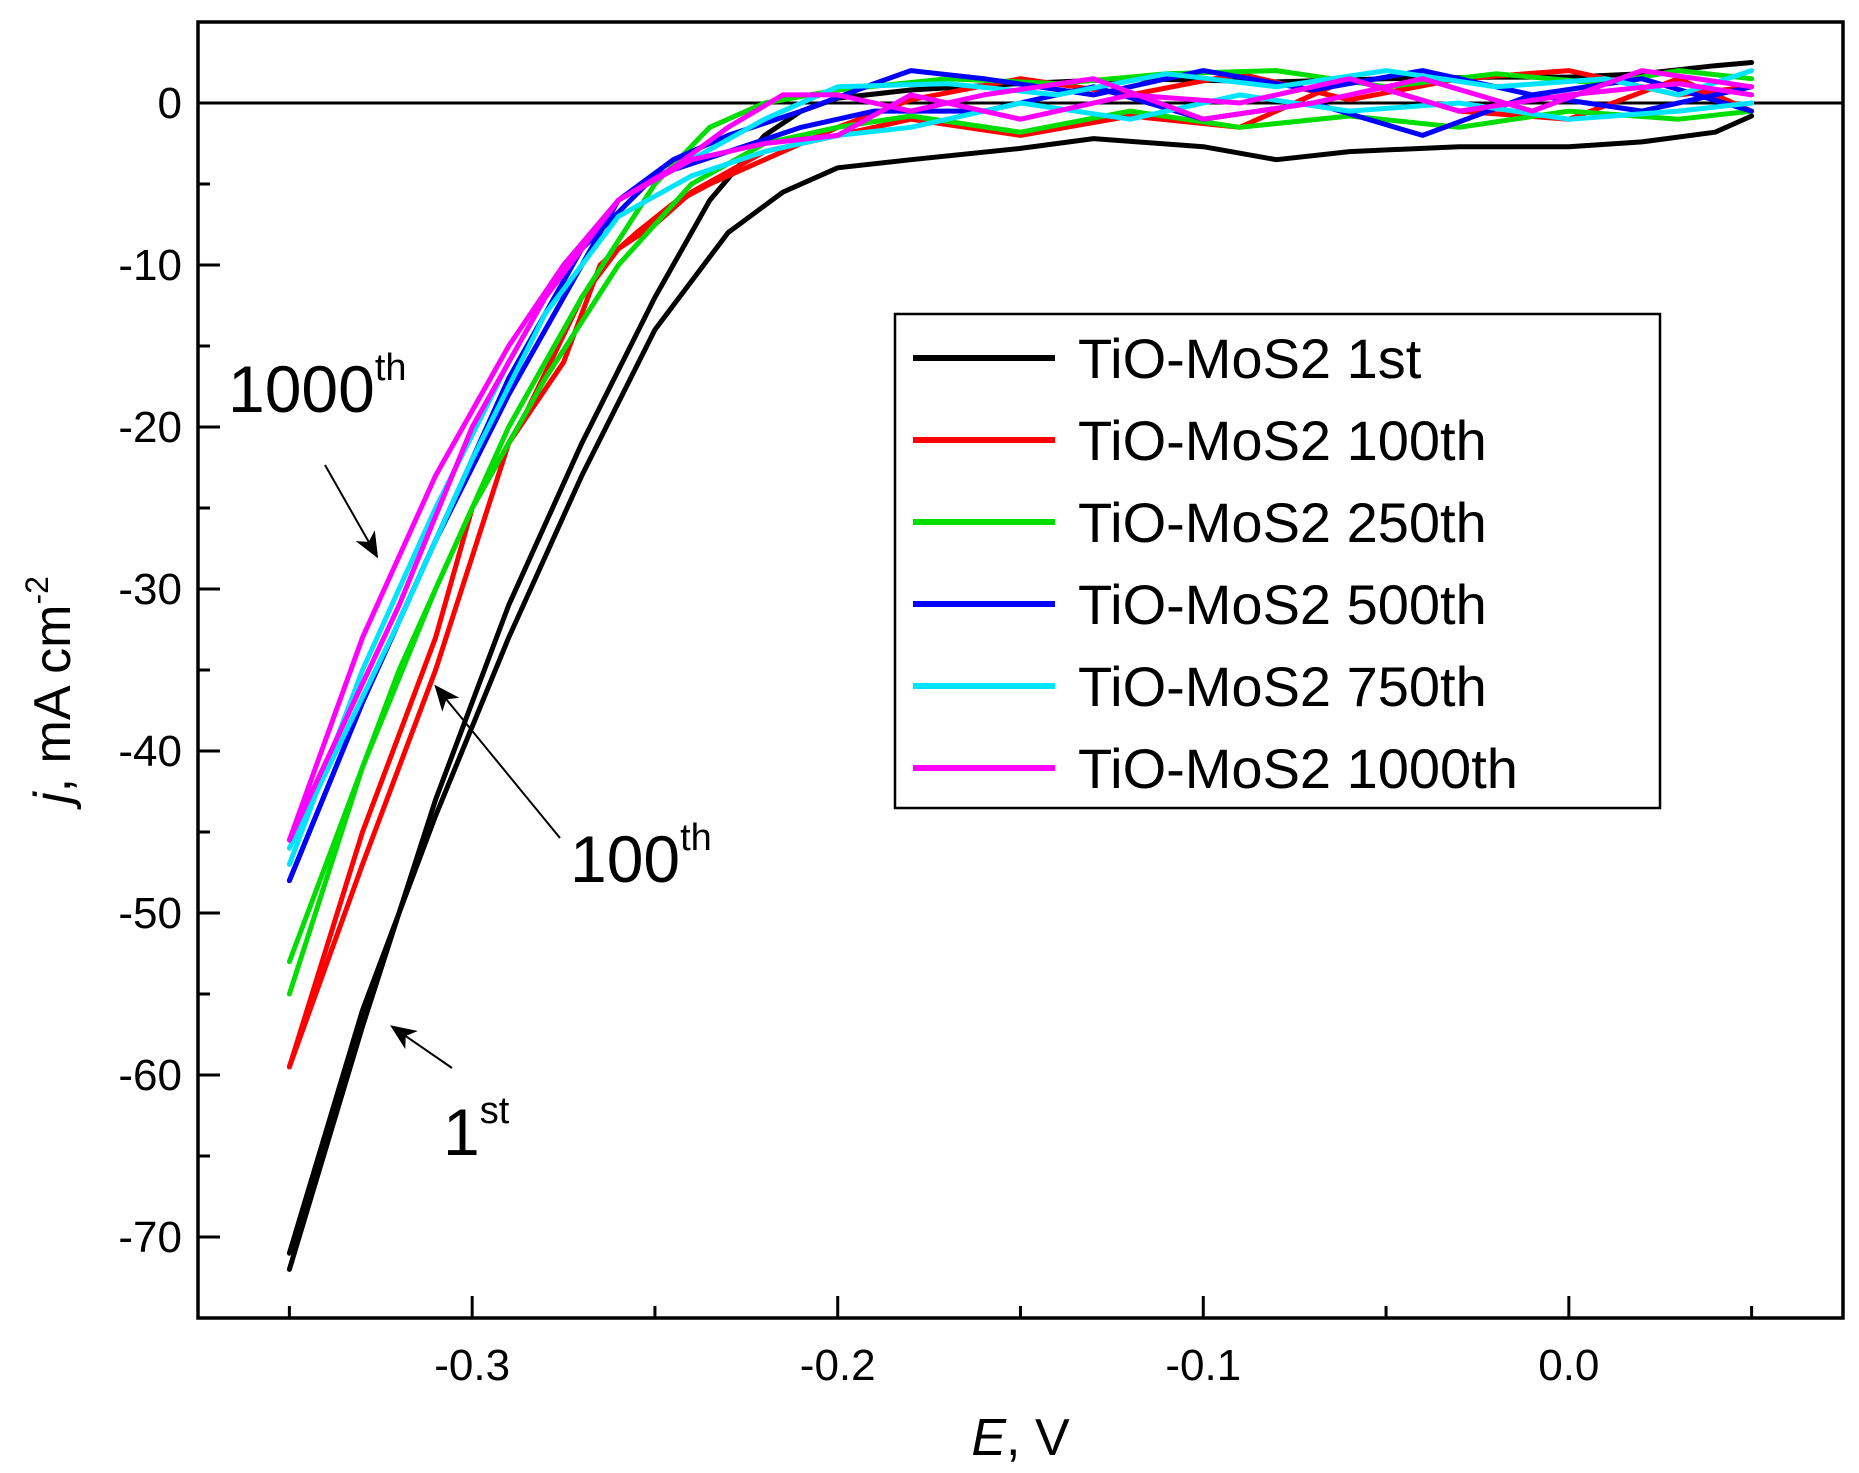 The height and width of the screenshot is (1473, 1859). What do you see at coordinates (461, 1132) in the screenshot?
I see `annotation-base: 1` at bounding box center [461, 1132].